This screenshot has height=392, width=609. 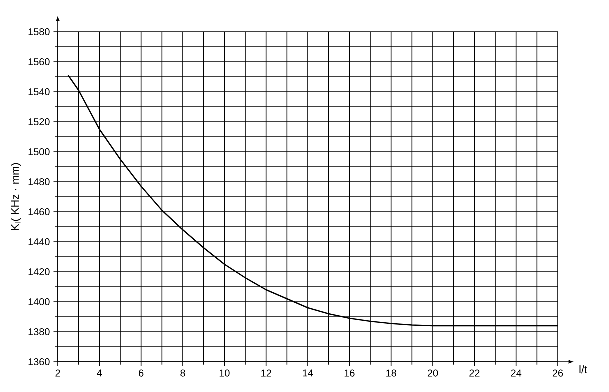 I want to click on y-tick-label: 1560, so click(x=39, y=62).